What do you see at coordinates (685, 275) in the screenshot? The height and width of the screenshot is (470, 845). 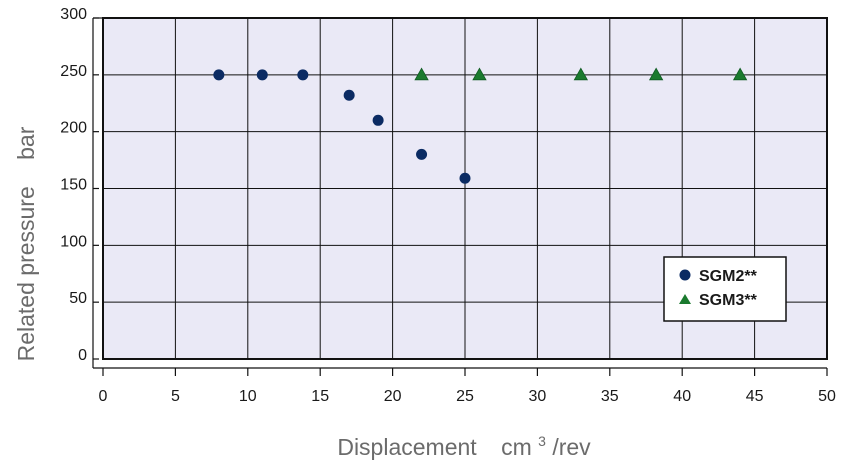 I see `legend-marker-sgm2` at bounding box center [685, 275].